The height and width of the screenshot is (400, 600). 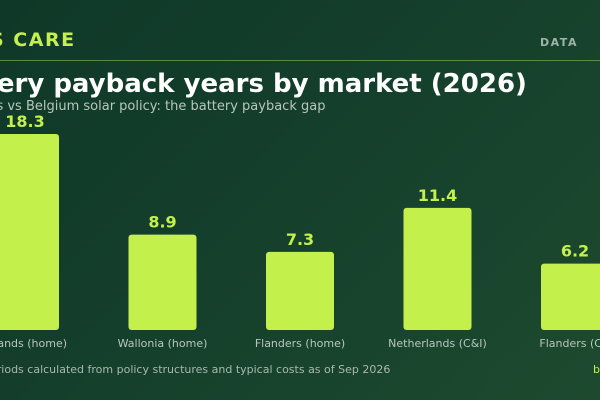 I want to click on value-label-4: 6.2, so click(x=575, y=251).